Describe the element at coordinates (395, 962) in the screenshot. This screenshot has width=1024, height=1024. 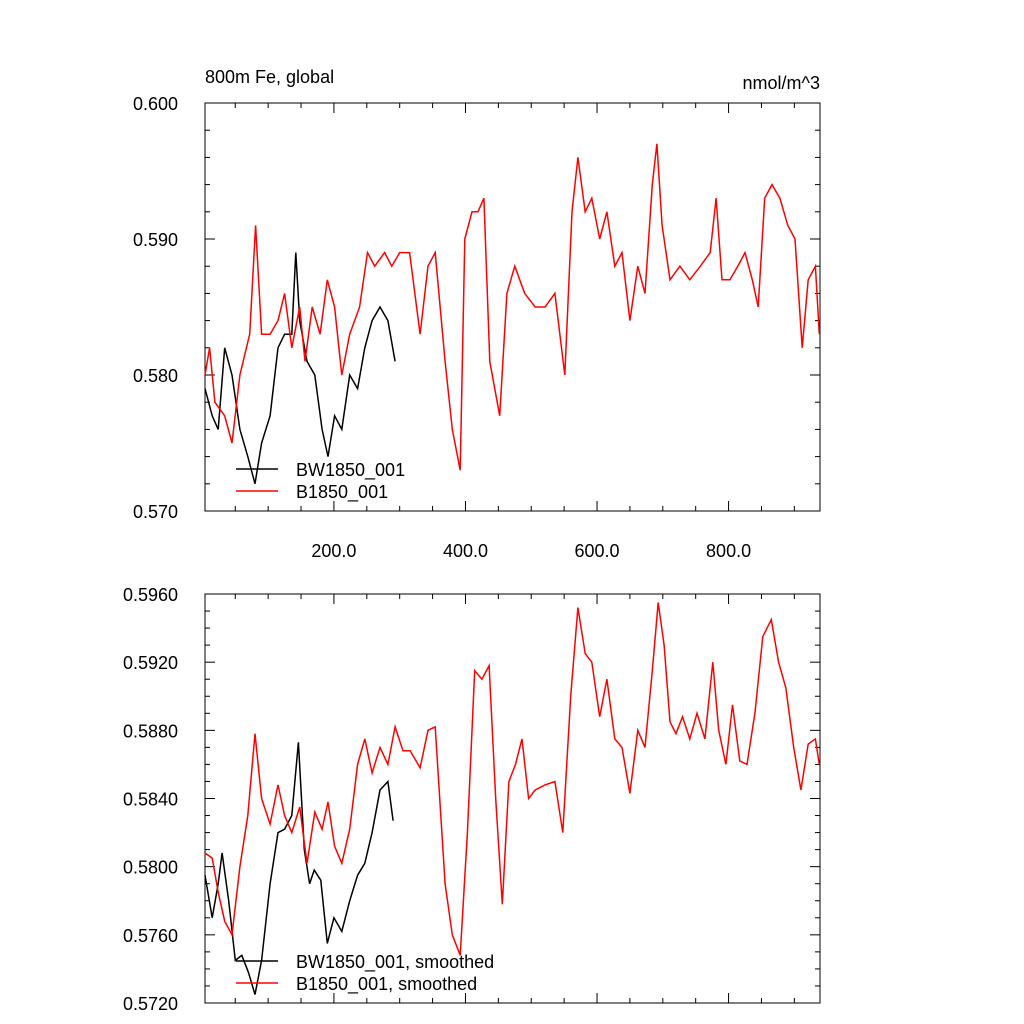
I see `legend-label: BW1850_001, smoothed` at that location.